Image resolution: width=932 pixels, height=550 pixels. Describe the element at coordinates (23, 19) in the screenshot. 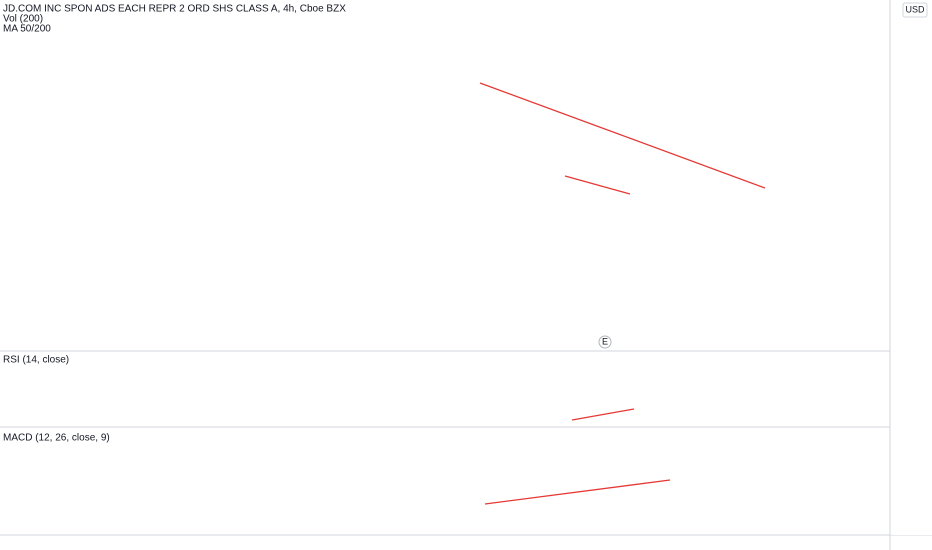

I see `indicator-legend: Vol (200)` at that location.